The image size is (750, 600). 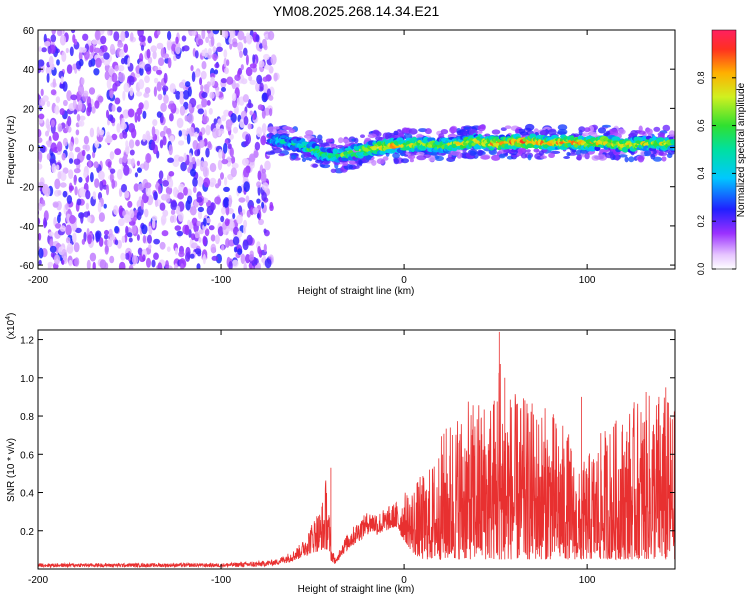 What do you see at coordinates (701, 125) in the screenshot?
I see `colorbar-tick-label: 0.6` at bounding box center [701, 125].